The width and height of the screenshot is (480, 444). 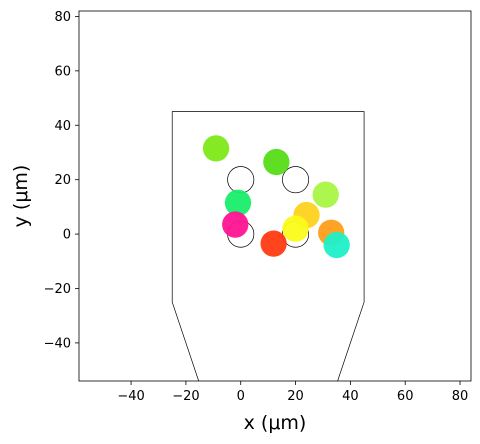 What do you see at coordinates (241, 396) in the screenshot?
I see `x-tick-label: 0` at bounding box center [241, 396].